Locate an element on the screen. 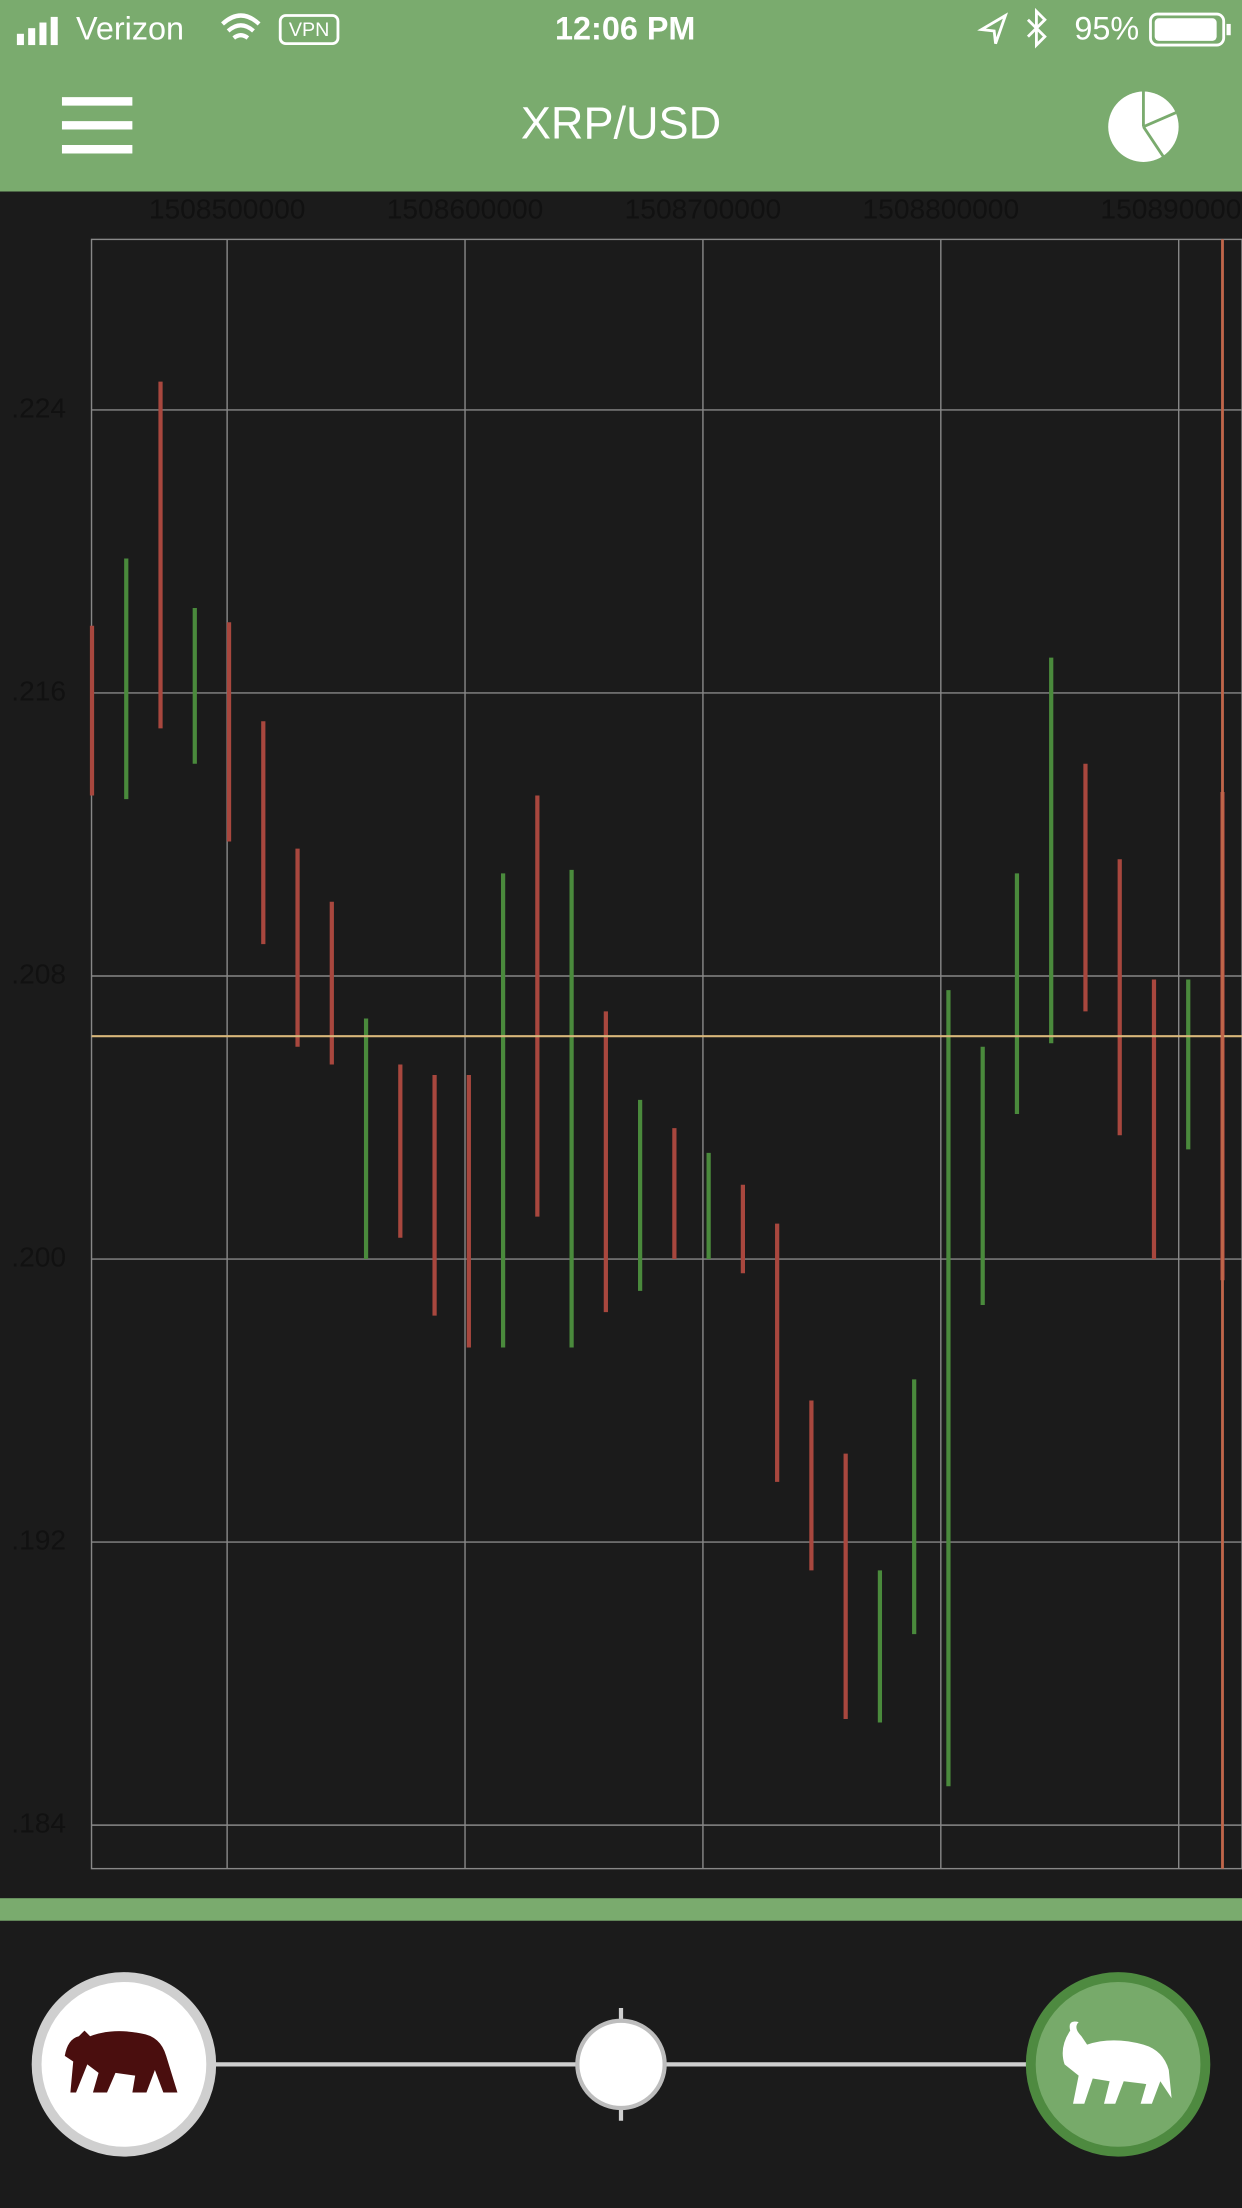  y-tick-label: .192 is located at coordinates (38, 1540).